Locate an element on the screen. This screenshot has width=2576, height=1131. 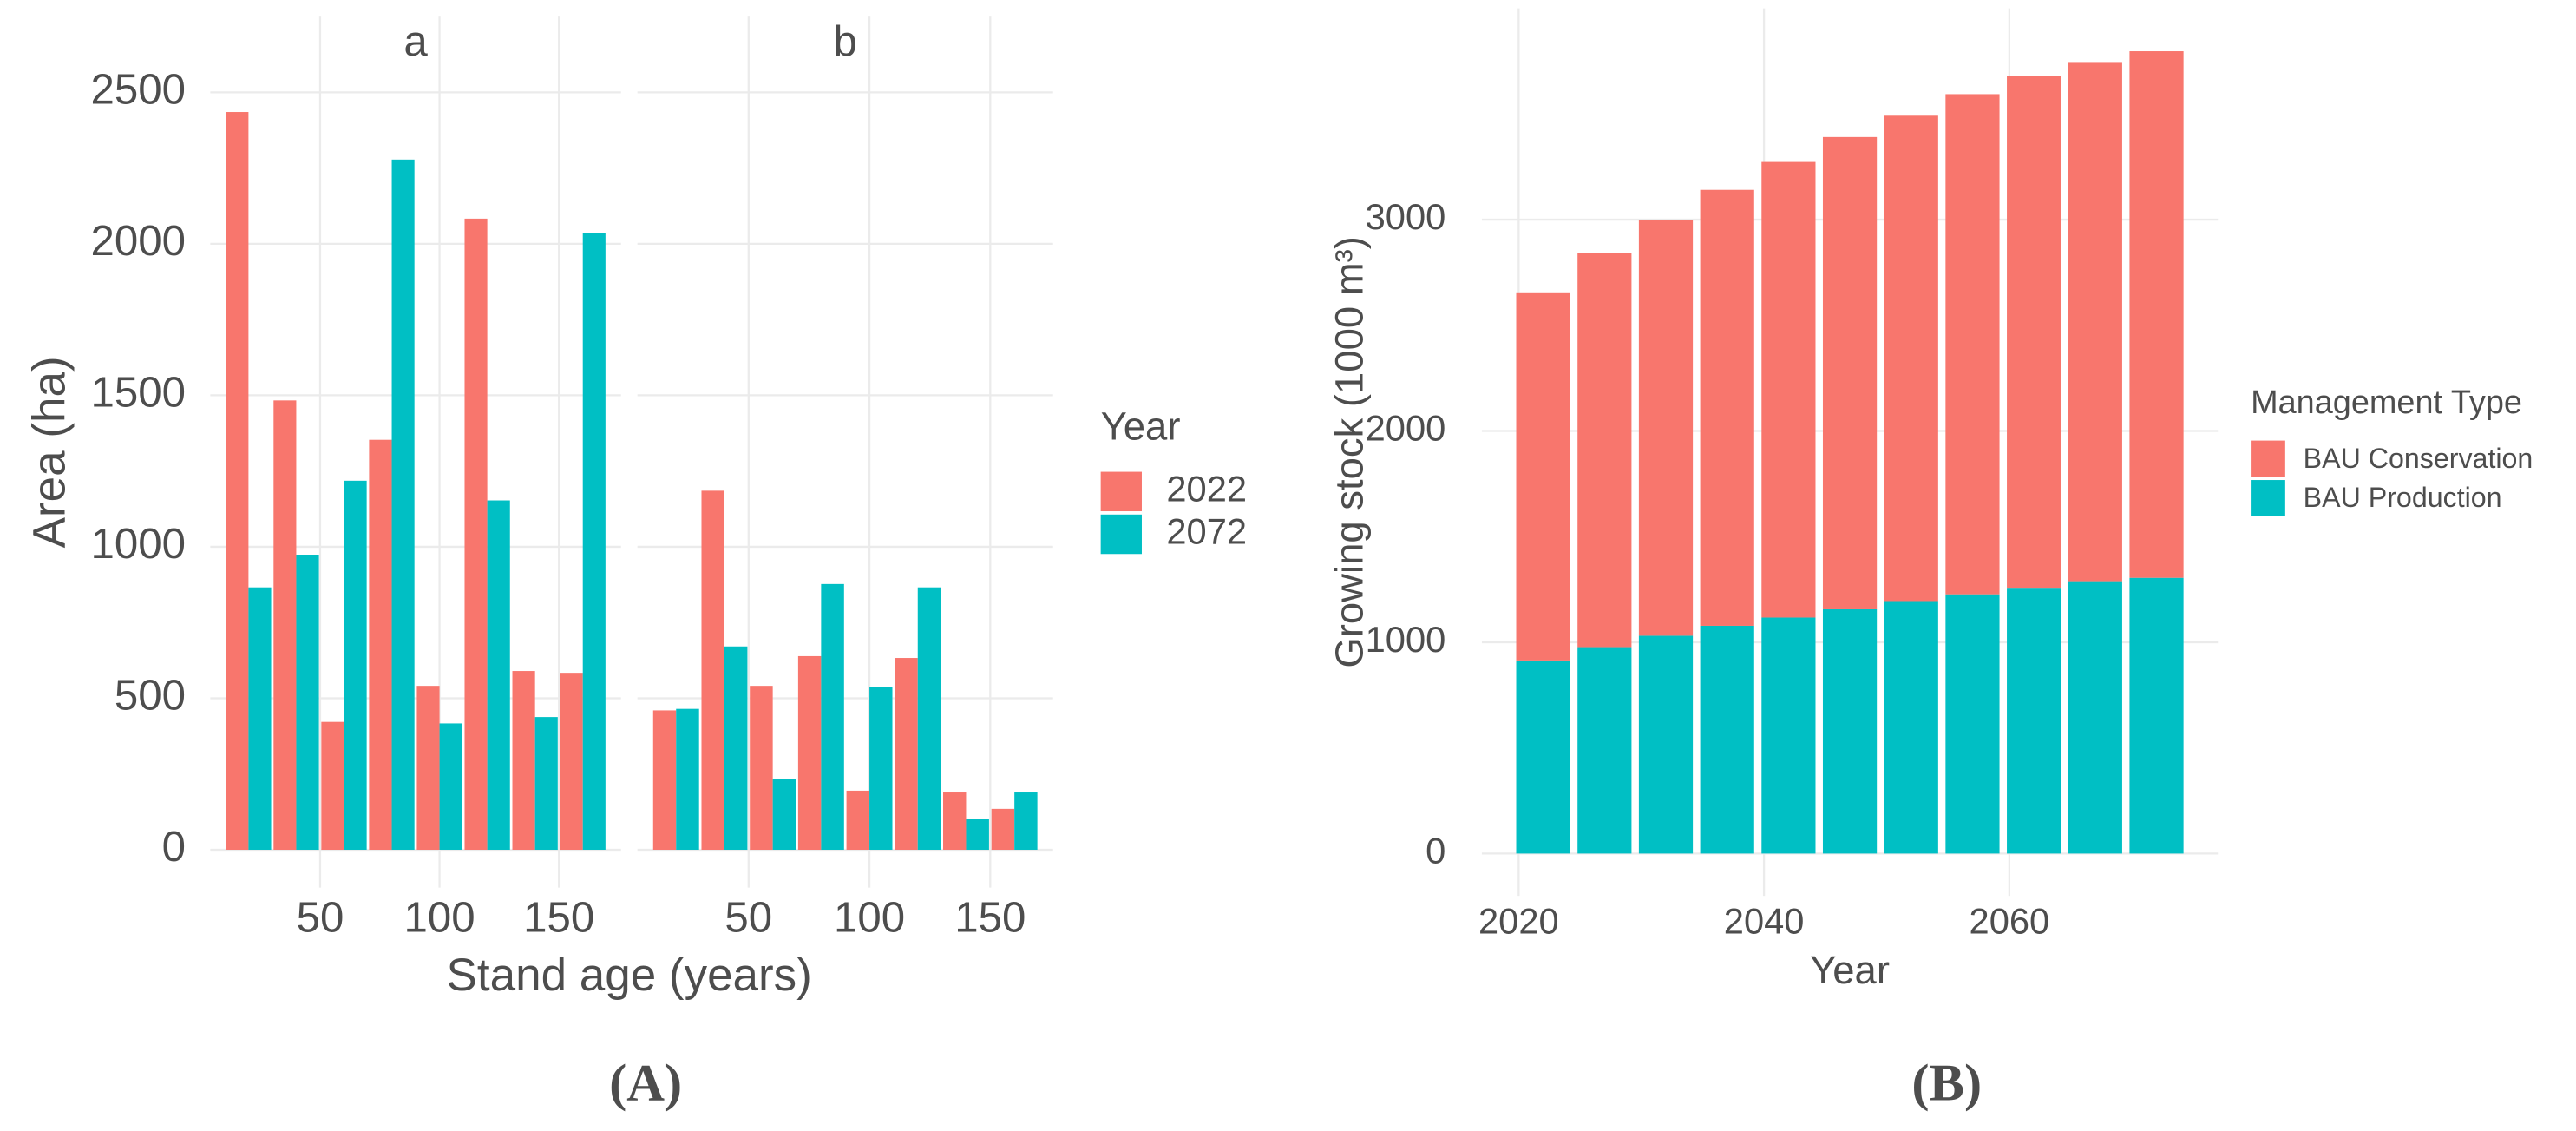
legend-title: Year is located at coordinates (1141, 426).